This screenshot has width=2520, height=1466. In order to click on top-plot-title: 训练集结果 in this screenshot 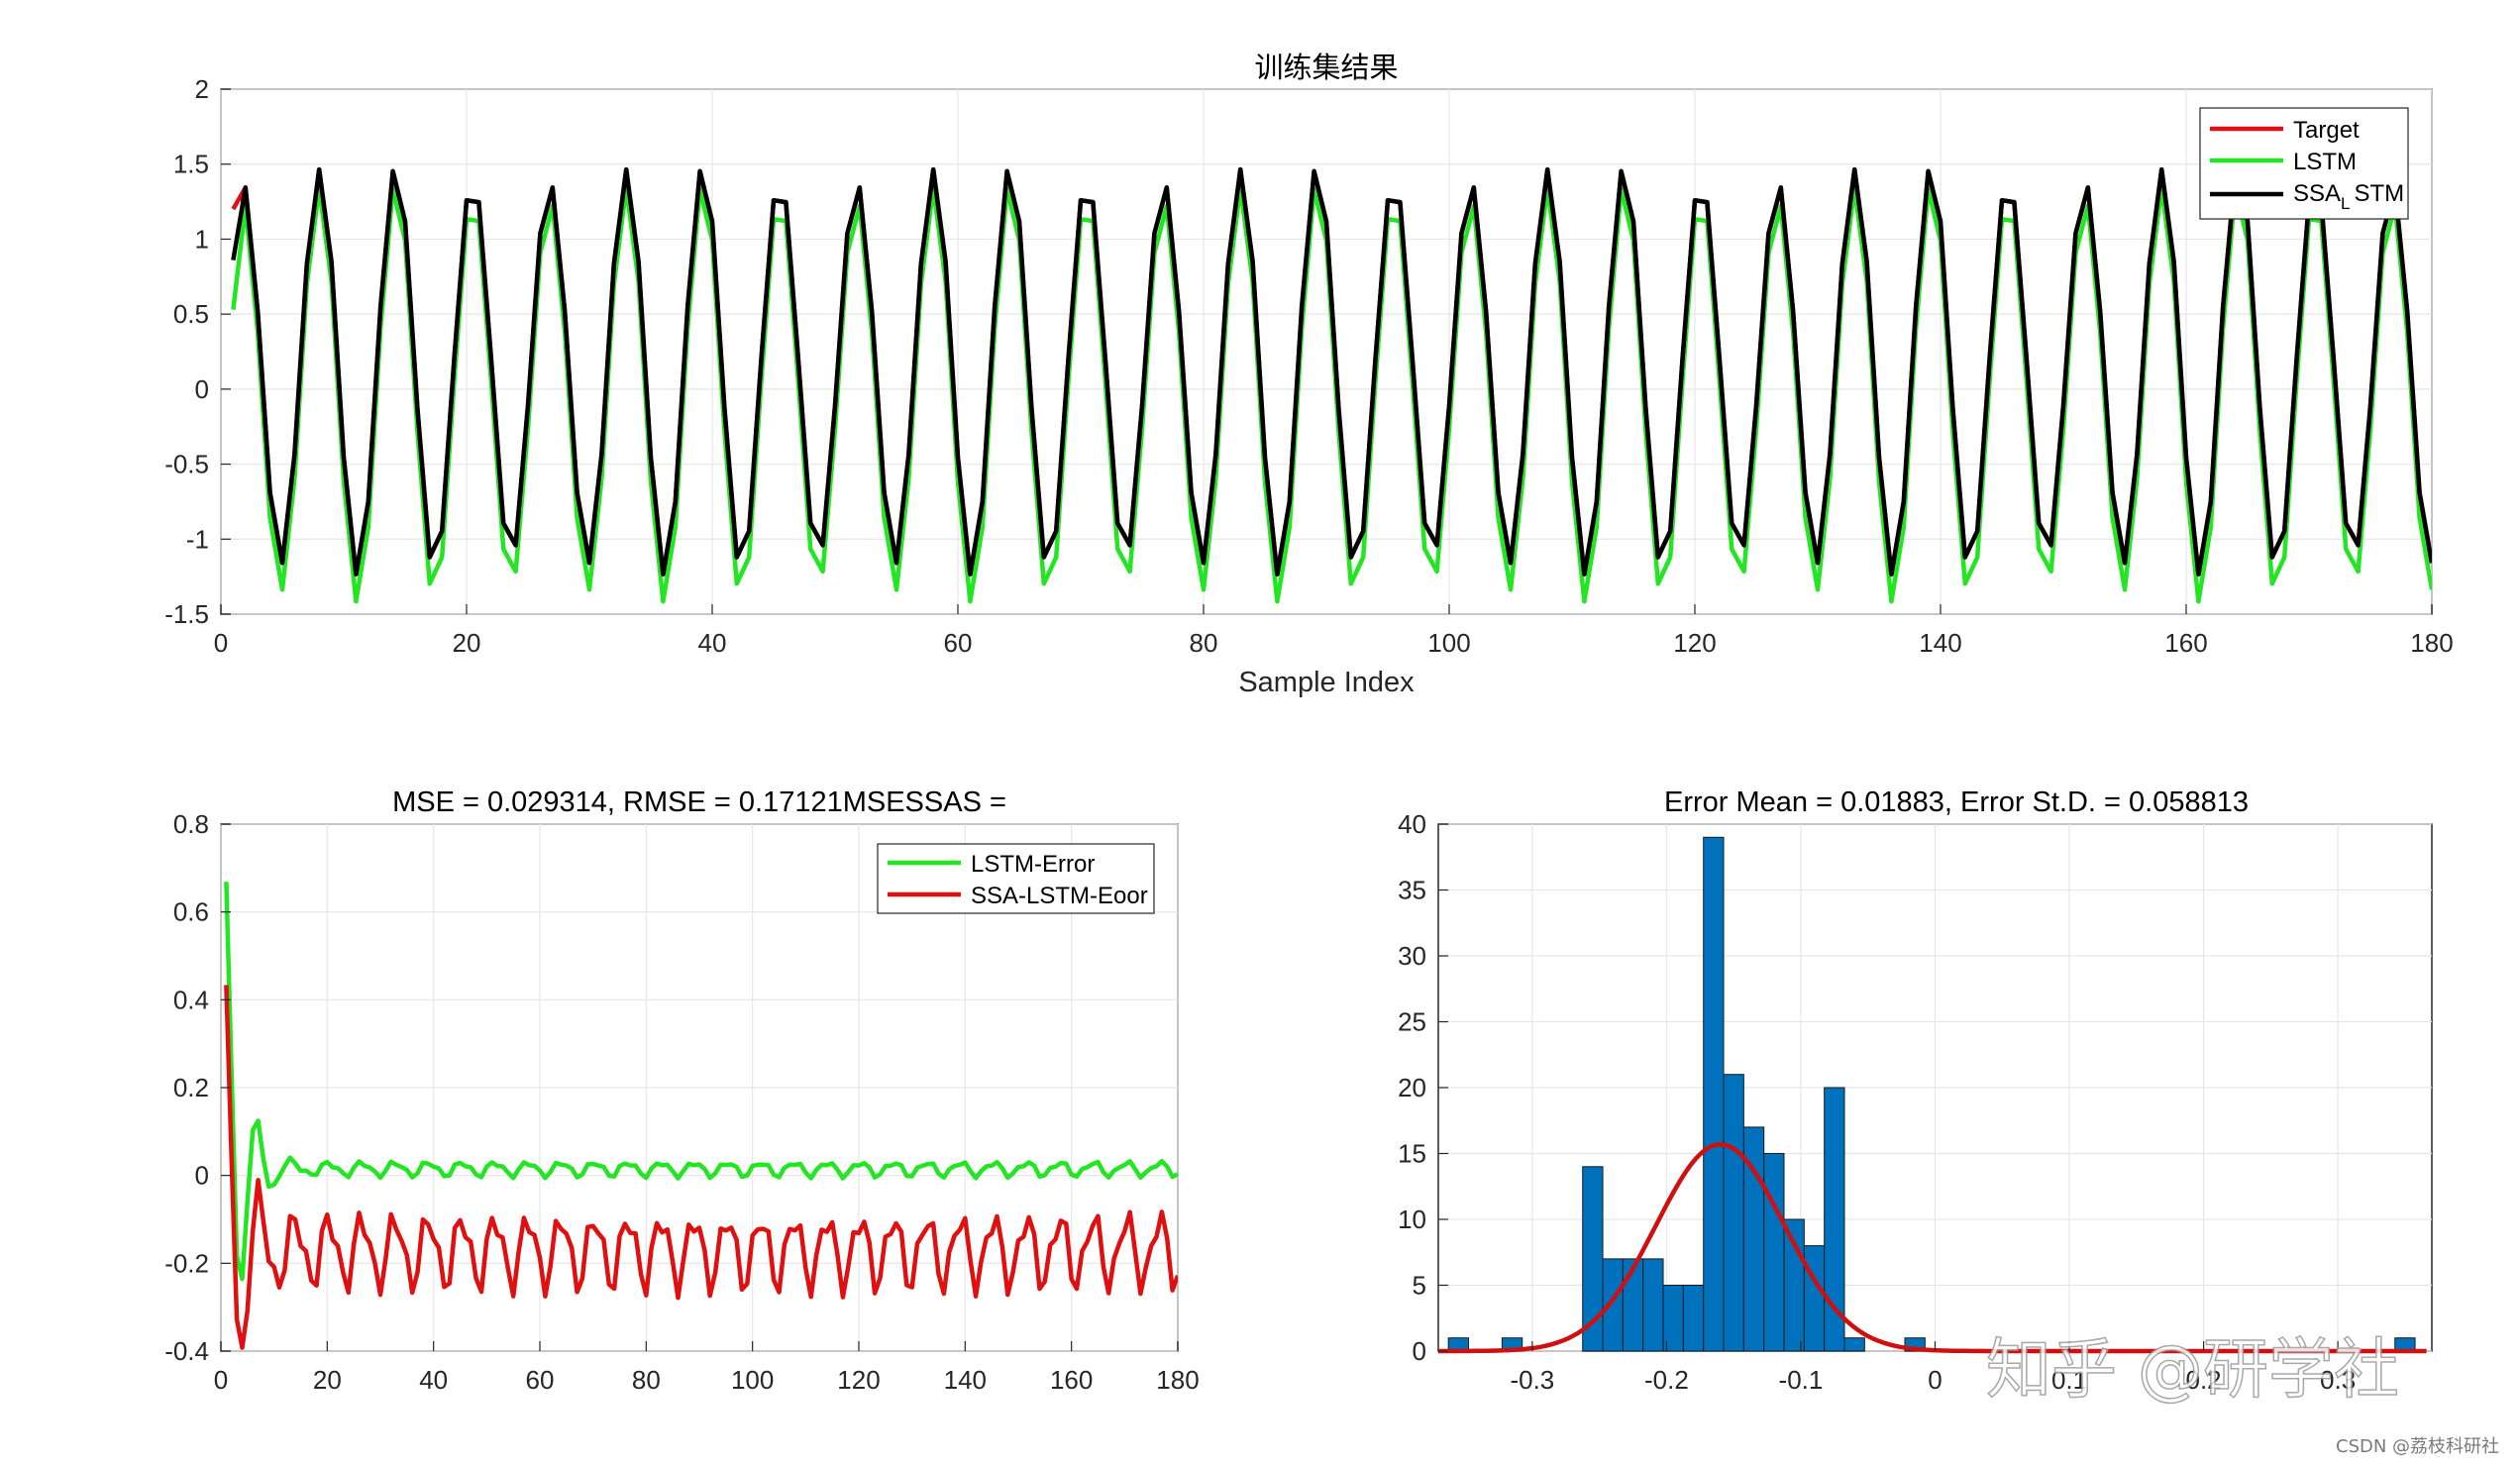, I will do `click(1326, 68)`.